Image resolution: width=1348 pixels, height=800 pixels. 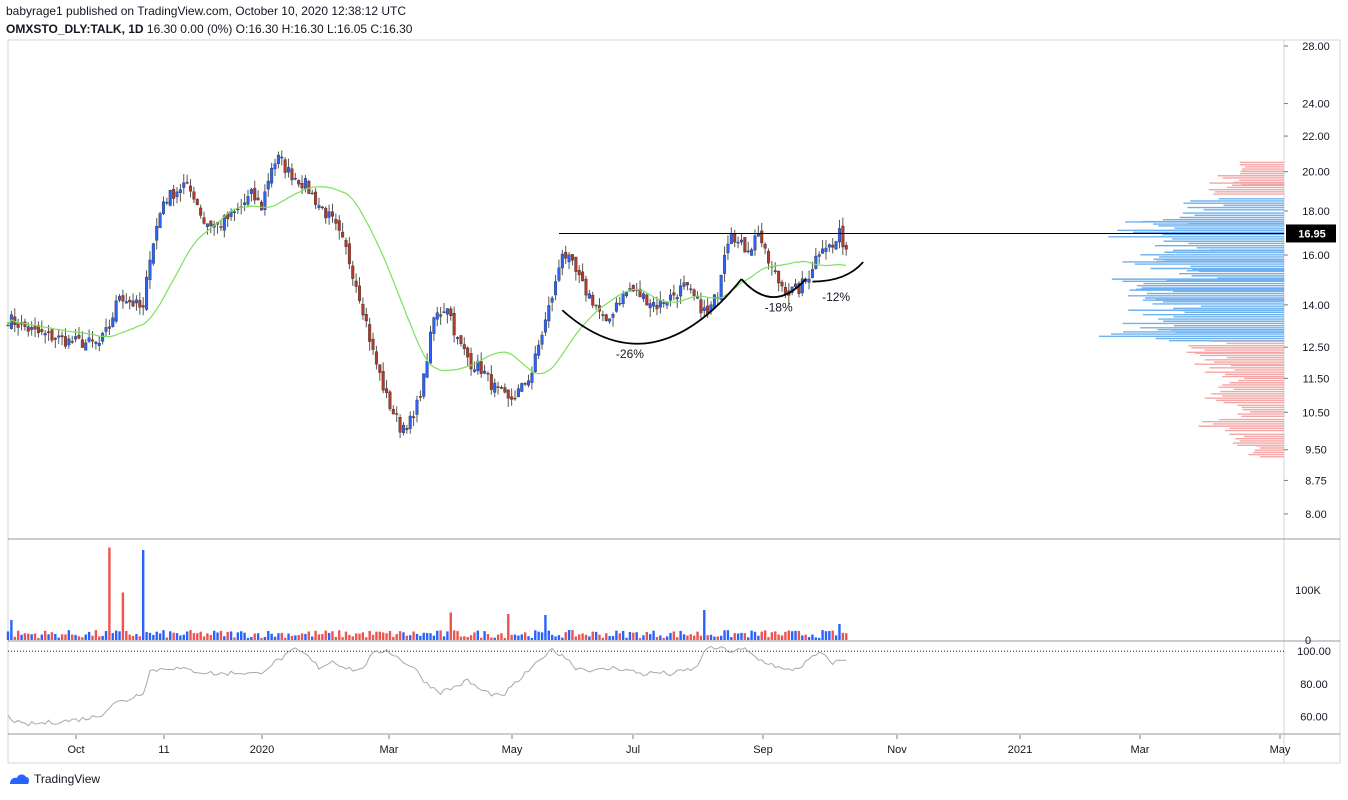 What do you see at coordinates (1316, 47) in the screenshot?
I see `price-tick-label: 28.00` at bounding box center [1316, 47].